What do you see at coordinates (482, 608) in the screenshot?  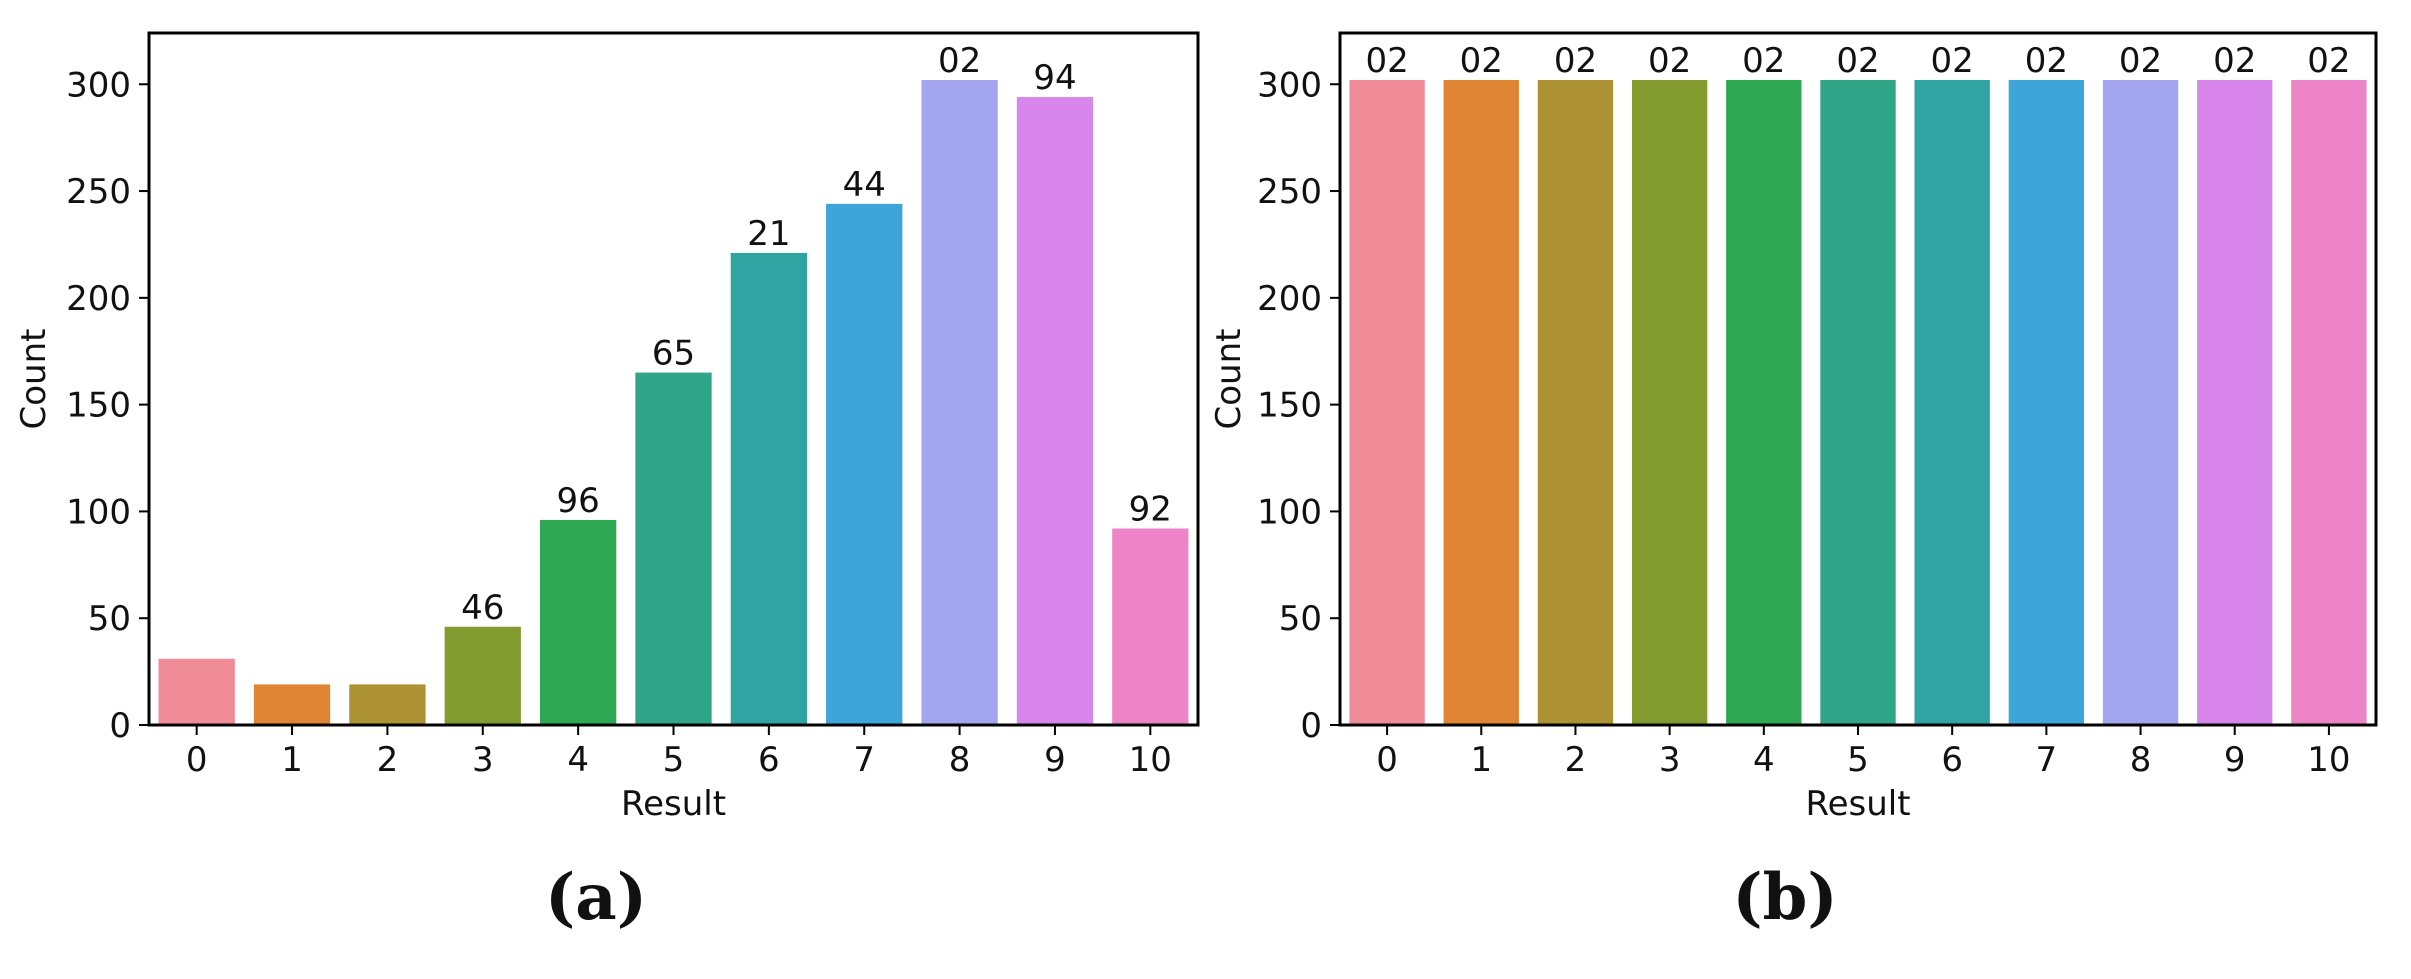 I see `bar-label: 46` at bounding box center [482, 608].